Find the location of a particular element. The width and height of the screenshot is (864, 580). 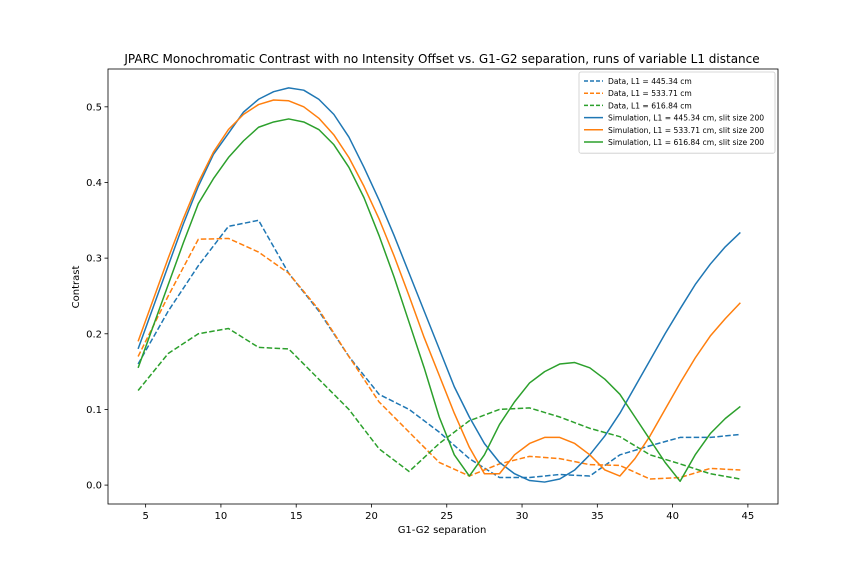

x-tick-label: 25 is located at coordinates (446, 516).